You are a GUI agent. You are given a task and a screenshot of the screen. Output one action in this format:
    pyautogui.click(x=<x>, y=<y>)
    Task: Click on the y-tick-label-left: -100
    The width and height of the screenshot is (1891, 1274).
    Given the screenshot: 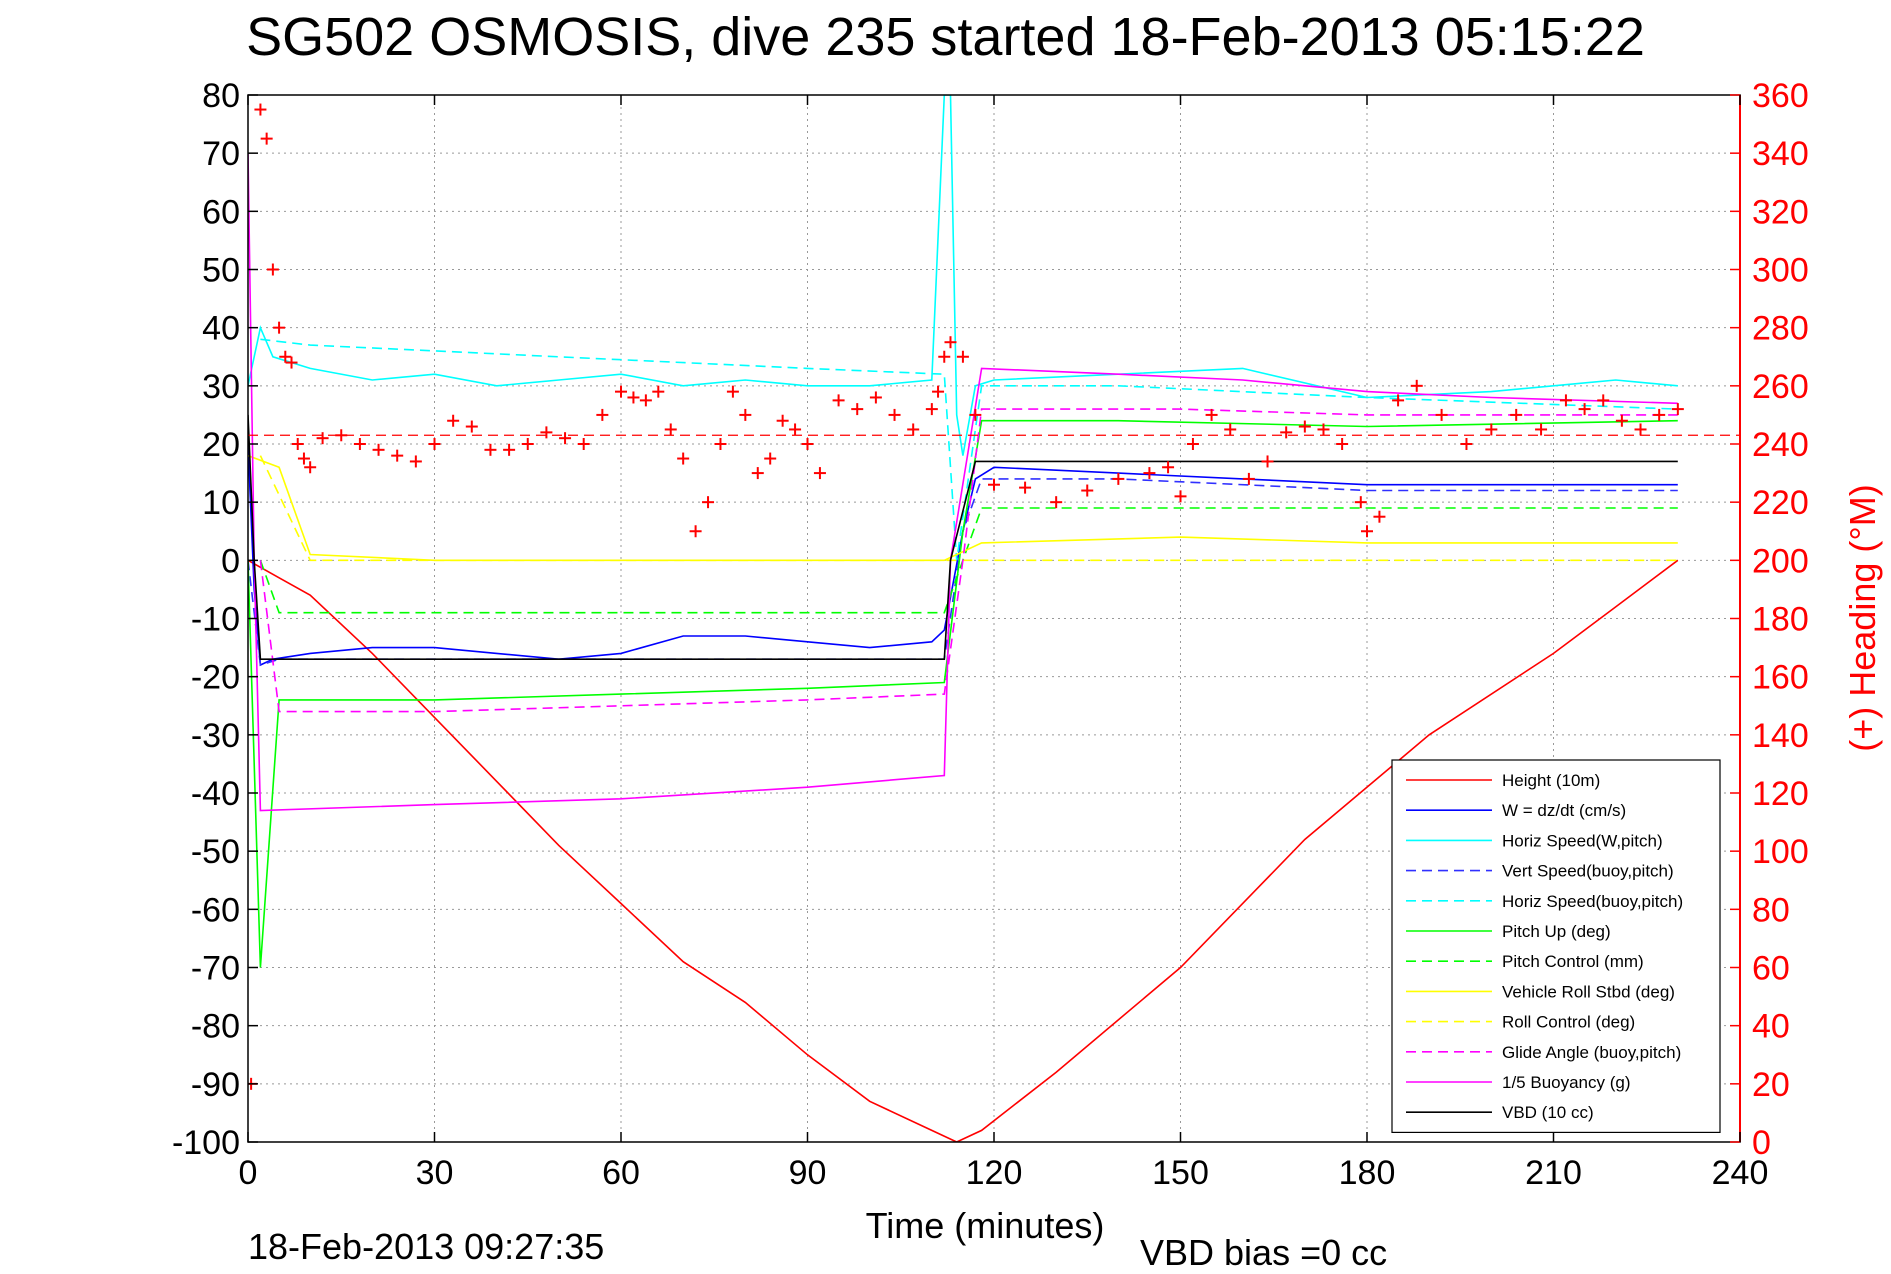 What is the action you would take?
    pyautogui.click(x=206, y=1143)
    